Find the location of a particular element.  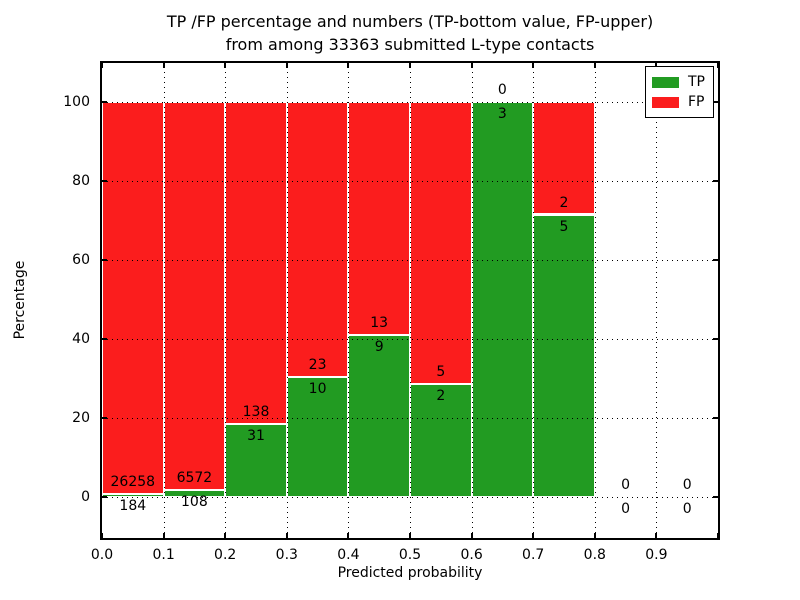

y-tick-label: 100 is located at coordinates (76, 101).